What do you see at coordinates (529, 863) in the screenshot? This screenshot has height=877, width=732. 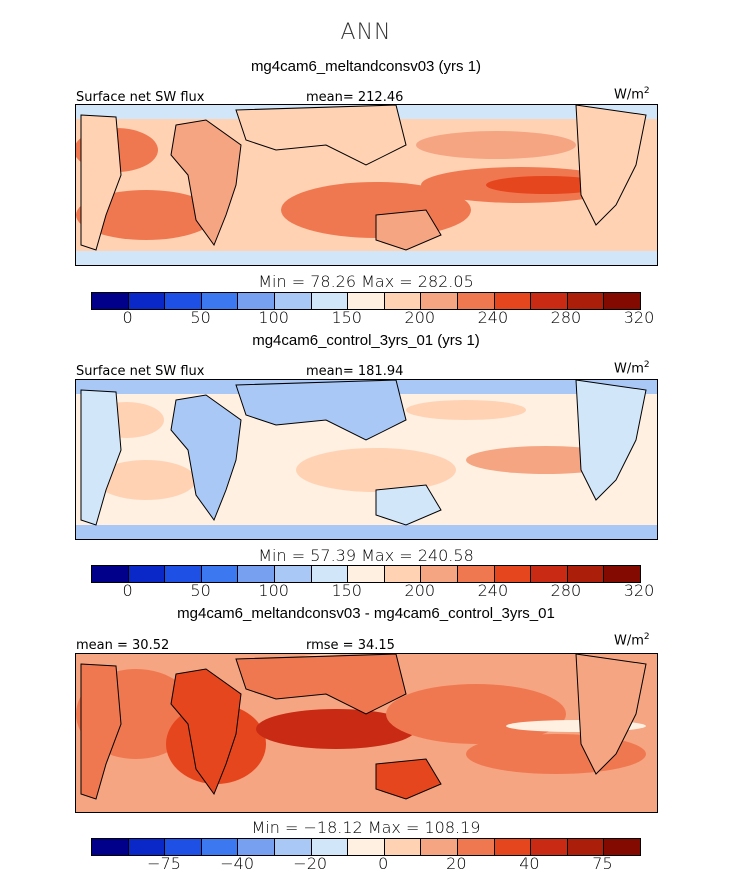 I see `colorbar-tick-label: 40` at bounding box center [529, 863].